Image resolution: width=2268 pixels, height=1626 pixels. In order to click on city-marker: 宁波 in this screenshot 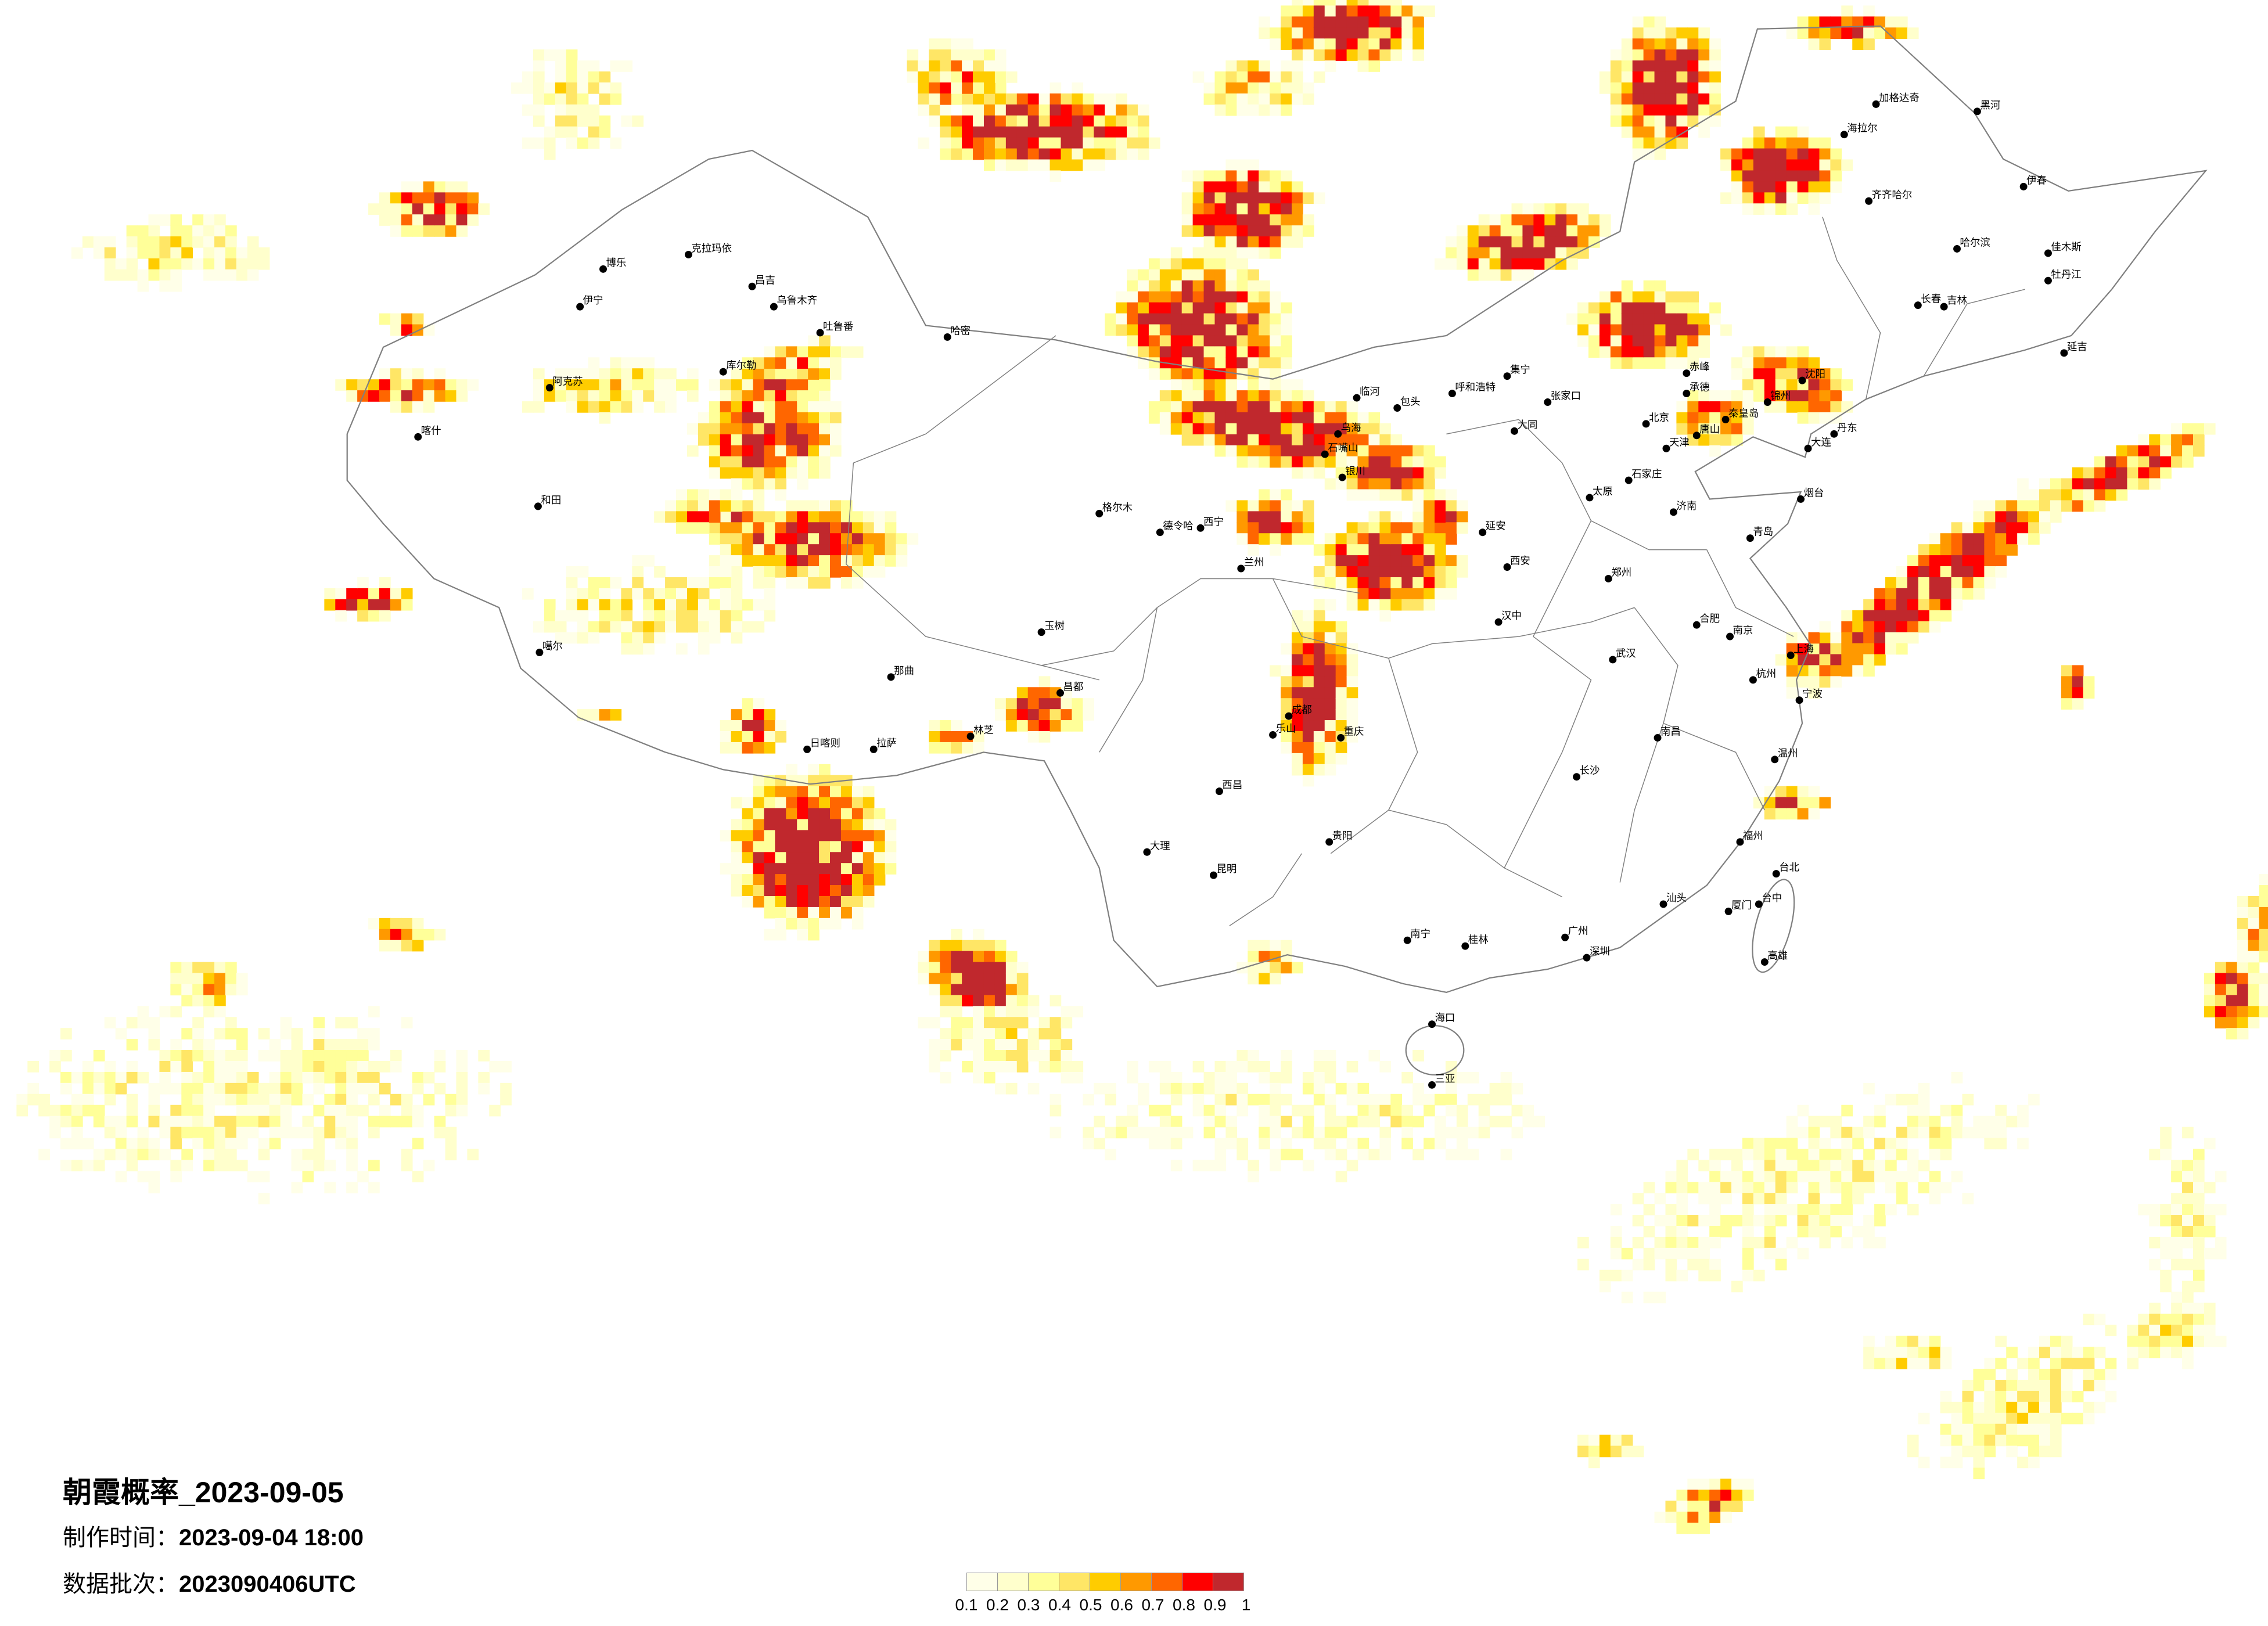, I will do `click(1809, 696)`.